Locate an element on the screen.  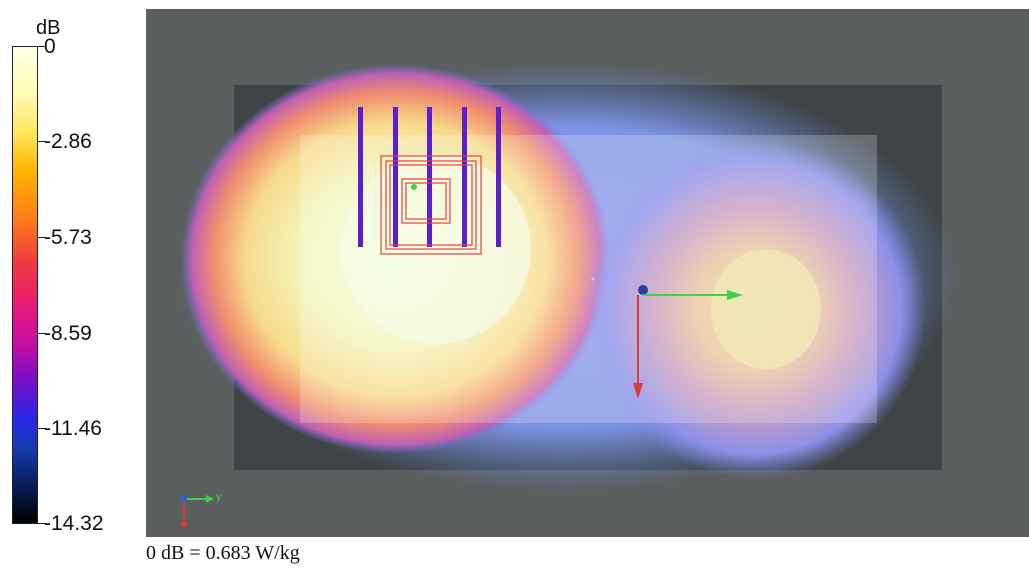
axes-triad-icon is located at coordinates (197, 512).